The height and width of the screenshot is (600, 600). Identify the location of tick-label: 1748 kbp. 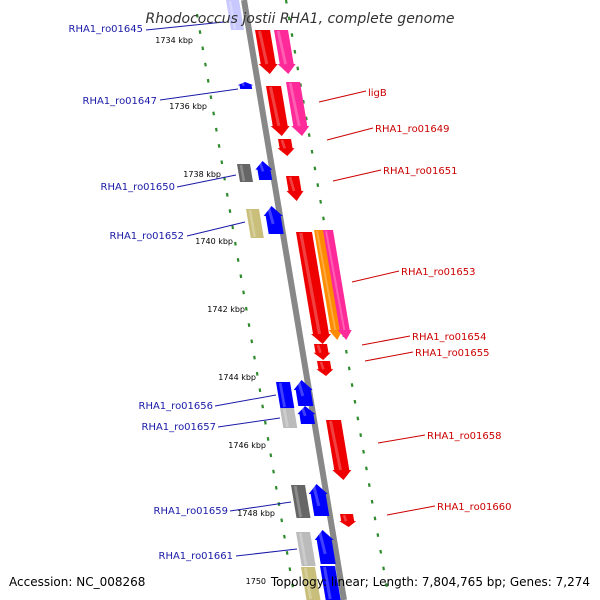
(256, 513).